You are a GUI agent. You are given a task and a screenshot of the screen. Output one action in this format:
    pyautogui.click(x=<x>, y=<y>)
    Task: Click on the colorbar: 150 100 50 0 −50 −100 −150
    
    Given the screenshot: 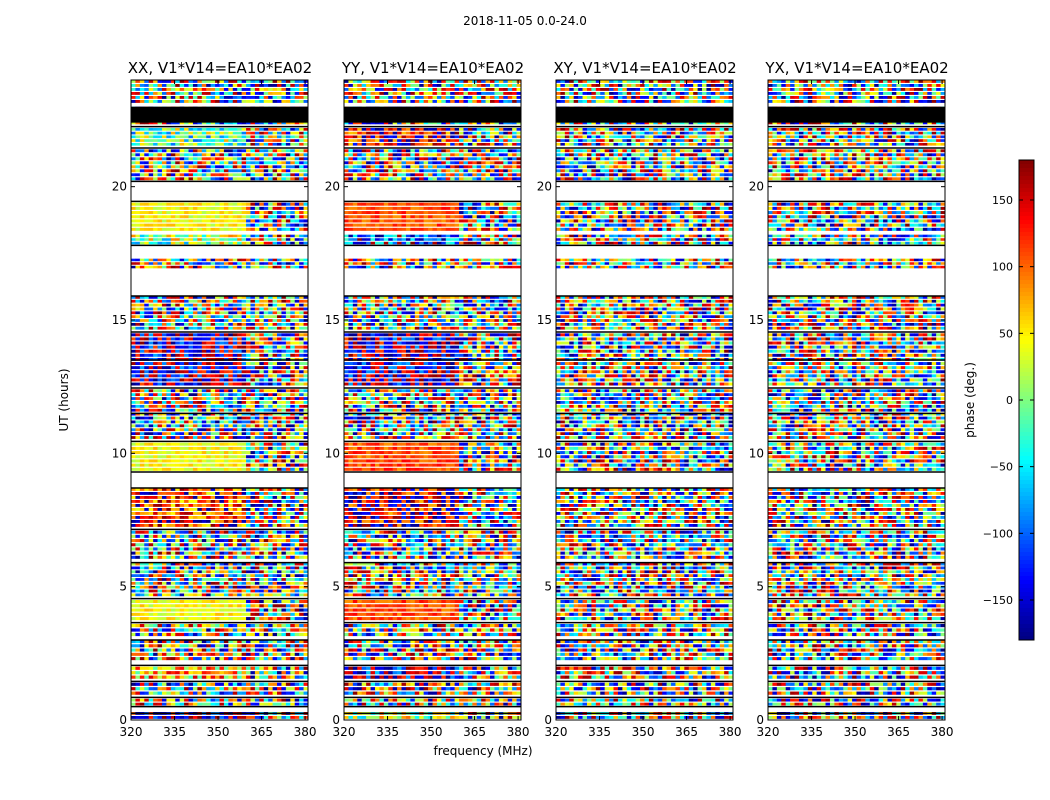 What is the action you would take?
    pyautogui.click(x=1009, y=400)
    